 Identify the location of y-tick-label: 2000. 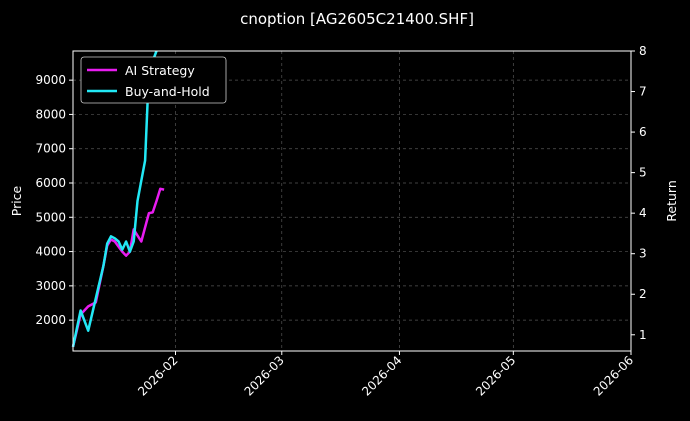
(50, 320).